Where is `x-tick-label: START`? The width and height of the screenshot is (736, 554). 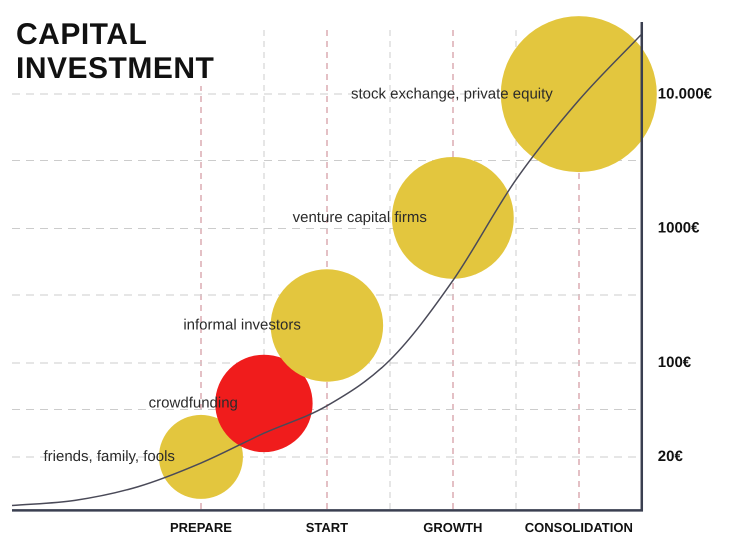
x-tick-label: START is located at coordinates (327, 527).